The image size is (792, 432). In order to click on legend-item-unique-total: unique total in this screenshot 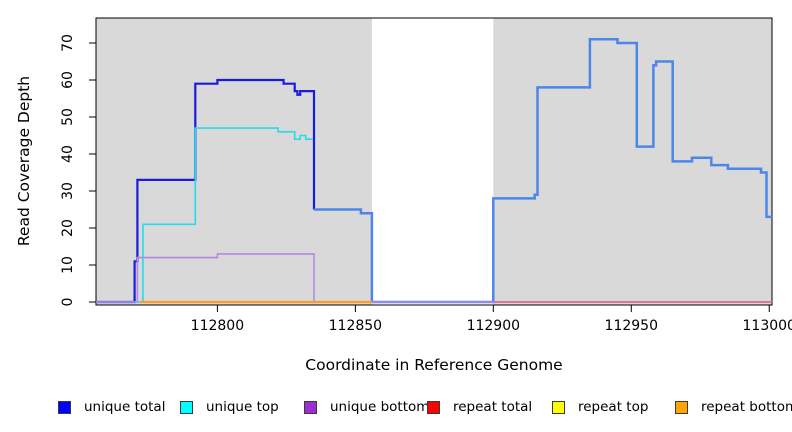, I will do `click(111, 407)`.